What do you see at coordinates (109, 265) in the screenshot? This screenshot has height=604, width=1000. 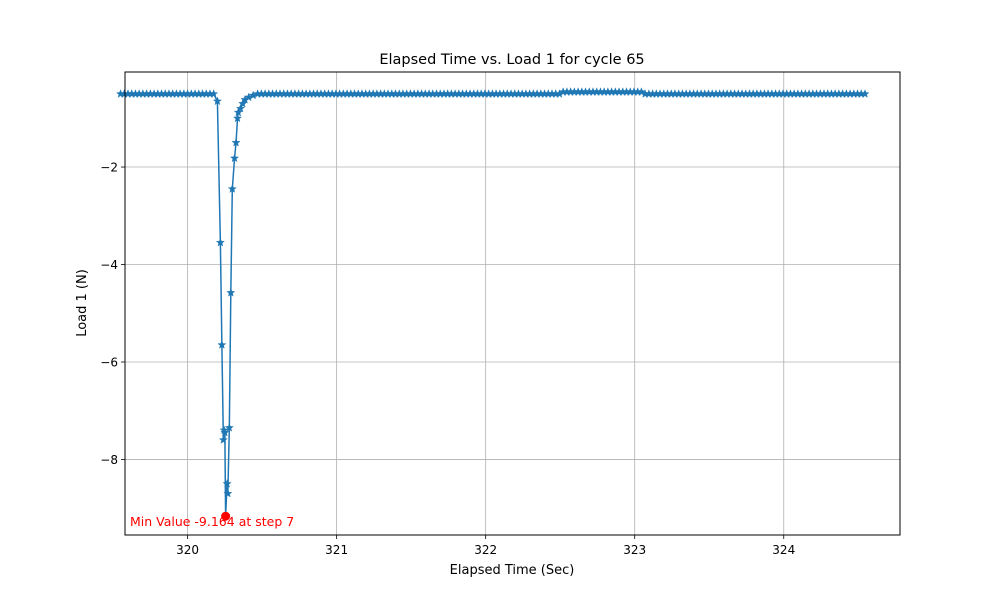 I see `y-tick-label: −4` at bounding box center [109, 265].